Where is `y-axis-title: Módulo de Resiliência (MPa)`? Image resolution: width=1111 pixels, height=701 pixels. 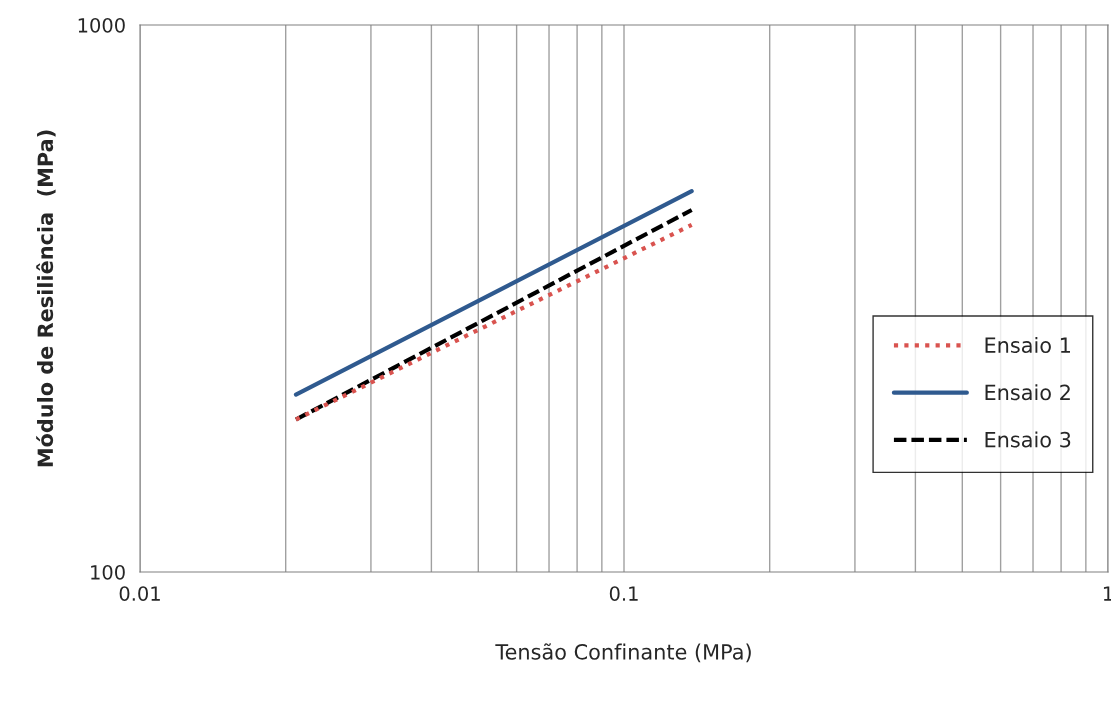 y-axis-title: Módulo de Resiliência (MPa) is located at coordinates (46, 298).